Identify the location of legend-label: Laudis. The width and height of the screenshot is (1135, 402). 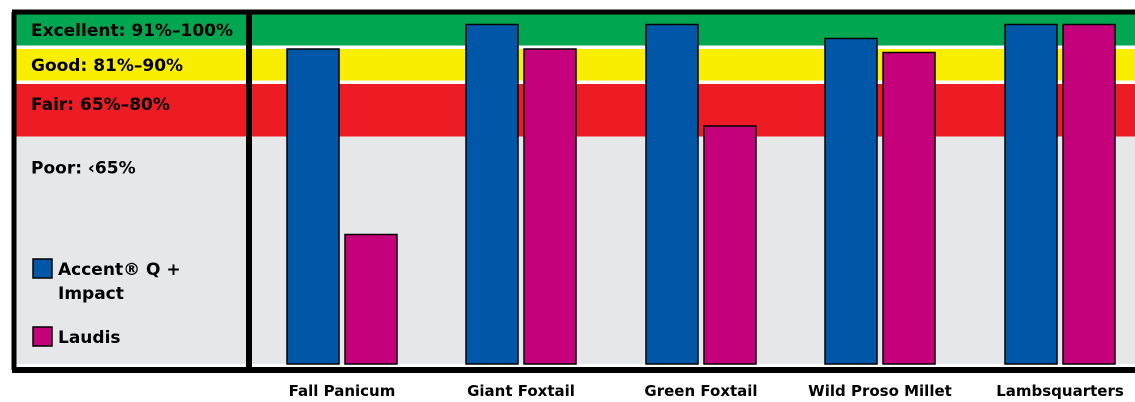
(89, 338).